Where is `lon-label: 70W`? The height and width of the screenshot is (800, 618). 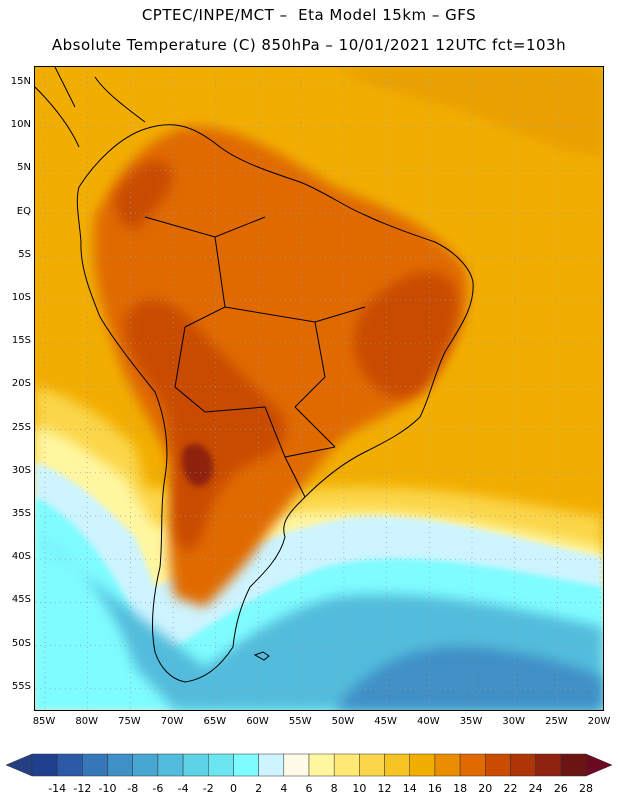 lon-label: 70W is located at coordinates (172, 721).